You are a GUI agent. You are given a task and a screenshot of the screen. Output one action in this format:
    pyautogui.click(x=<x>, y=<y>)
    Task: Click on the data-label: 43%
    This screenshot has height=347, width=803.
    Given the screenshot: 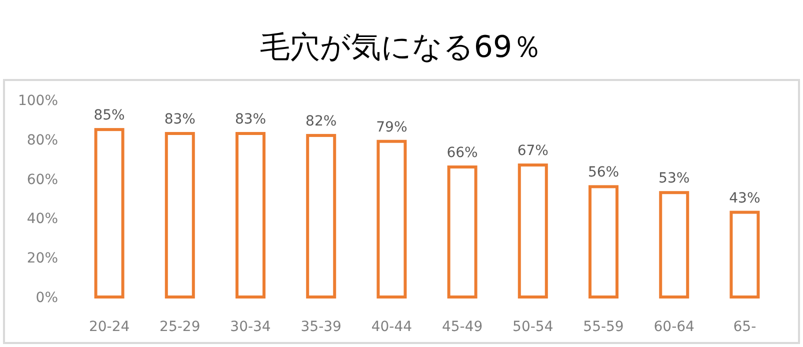 What is the action you would take?
    pyautogui.click(x=744, y=198)
    